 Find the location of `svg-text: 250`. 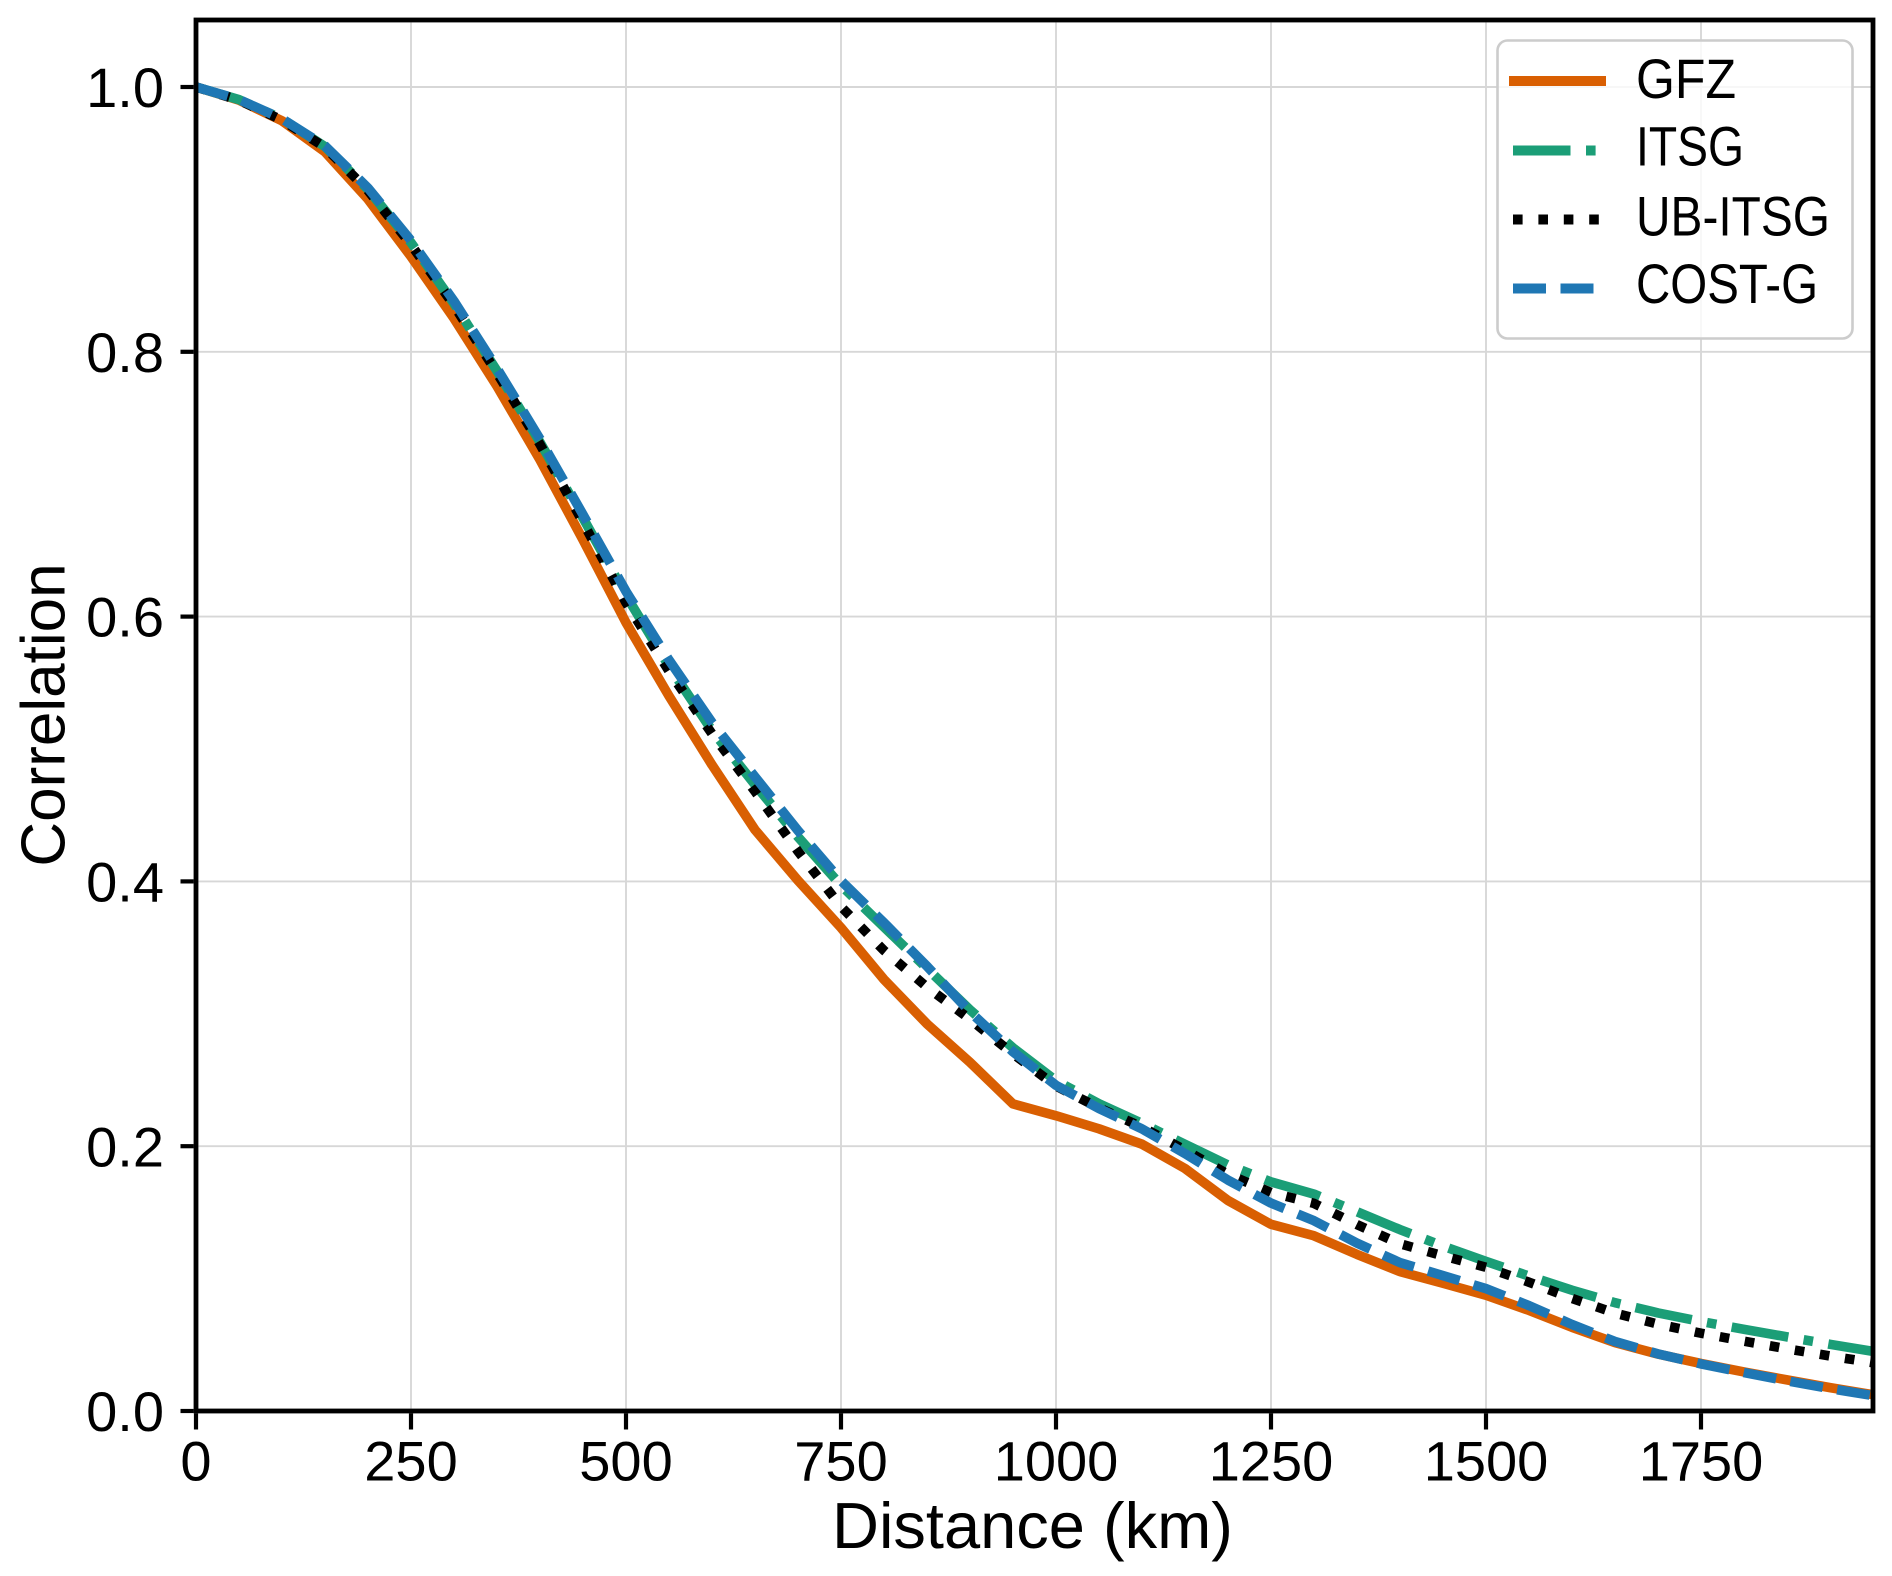

svg-text: 250 is located at coordinates (410, 1461).